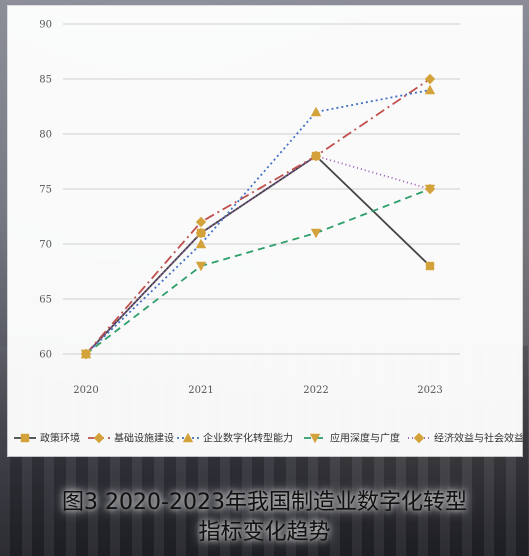 This screenshot has height=556, width=529. Describe the element at coordinates (315, 390) in the screenshot. I see `x-tick-label: 2022` at that location.